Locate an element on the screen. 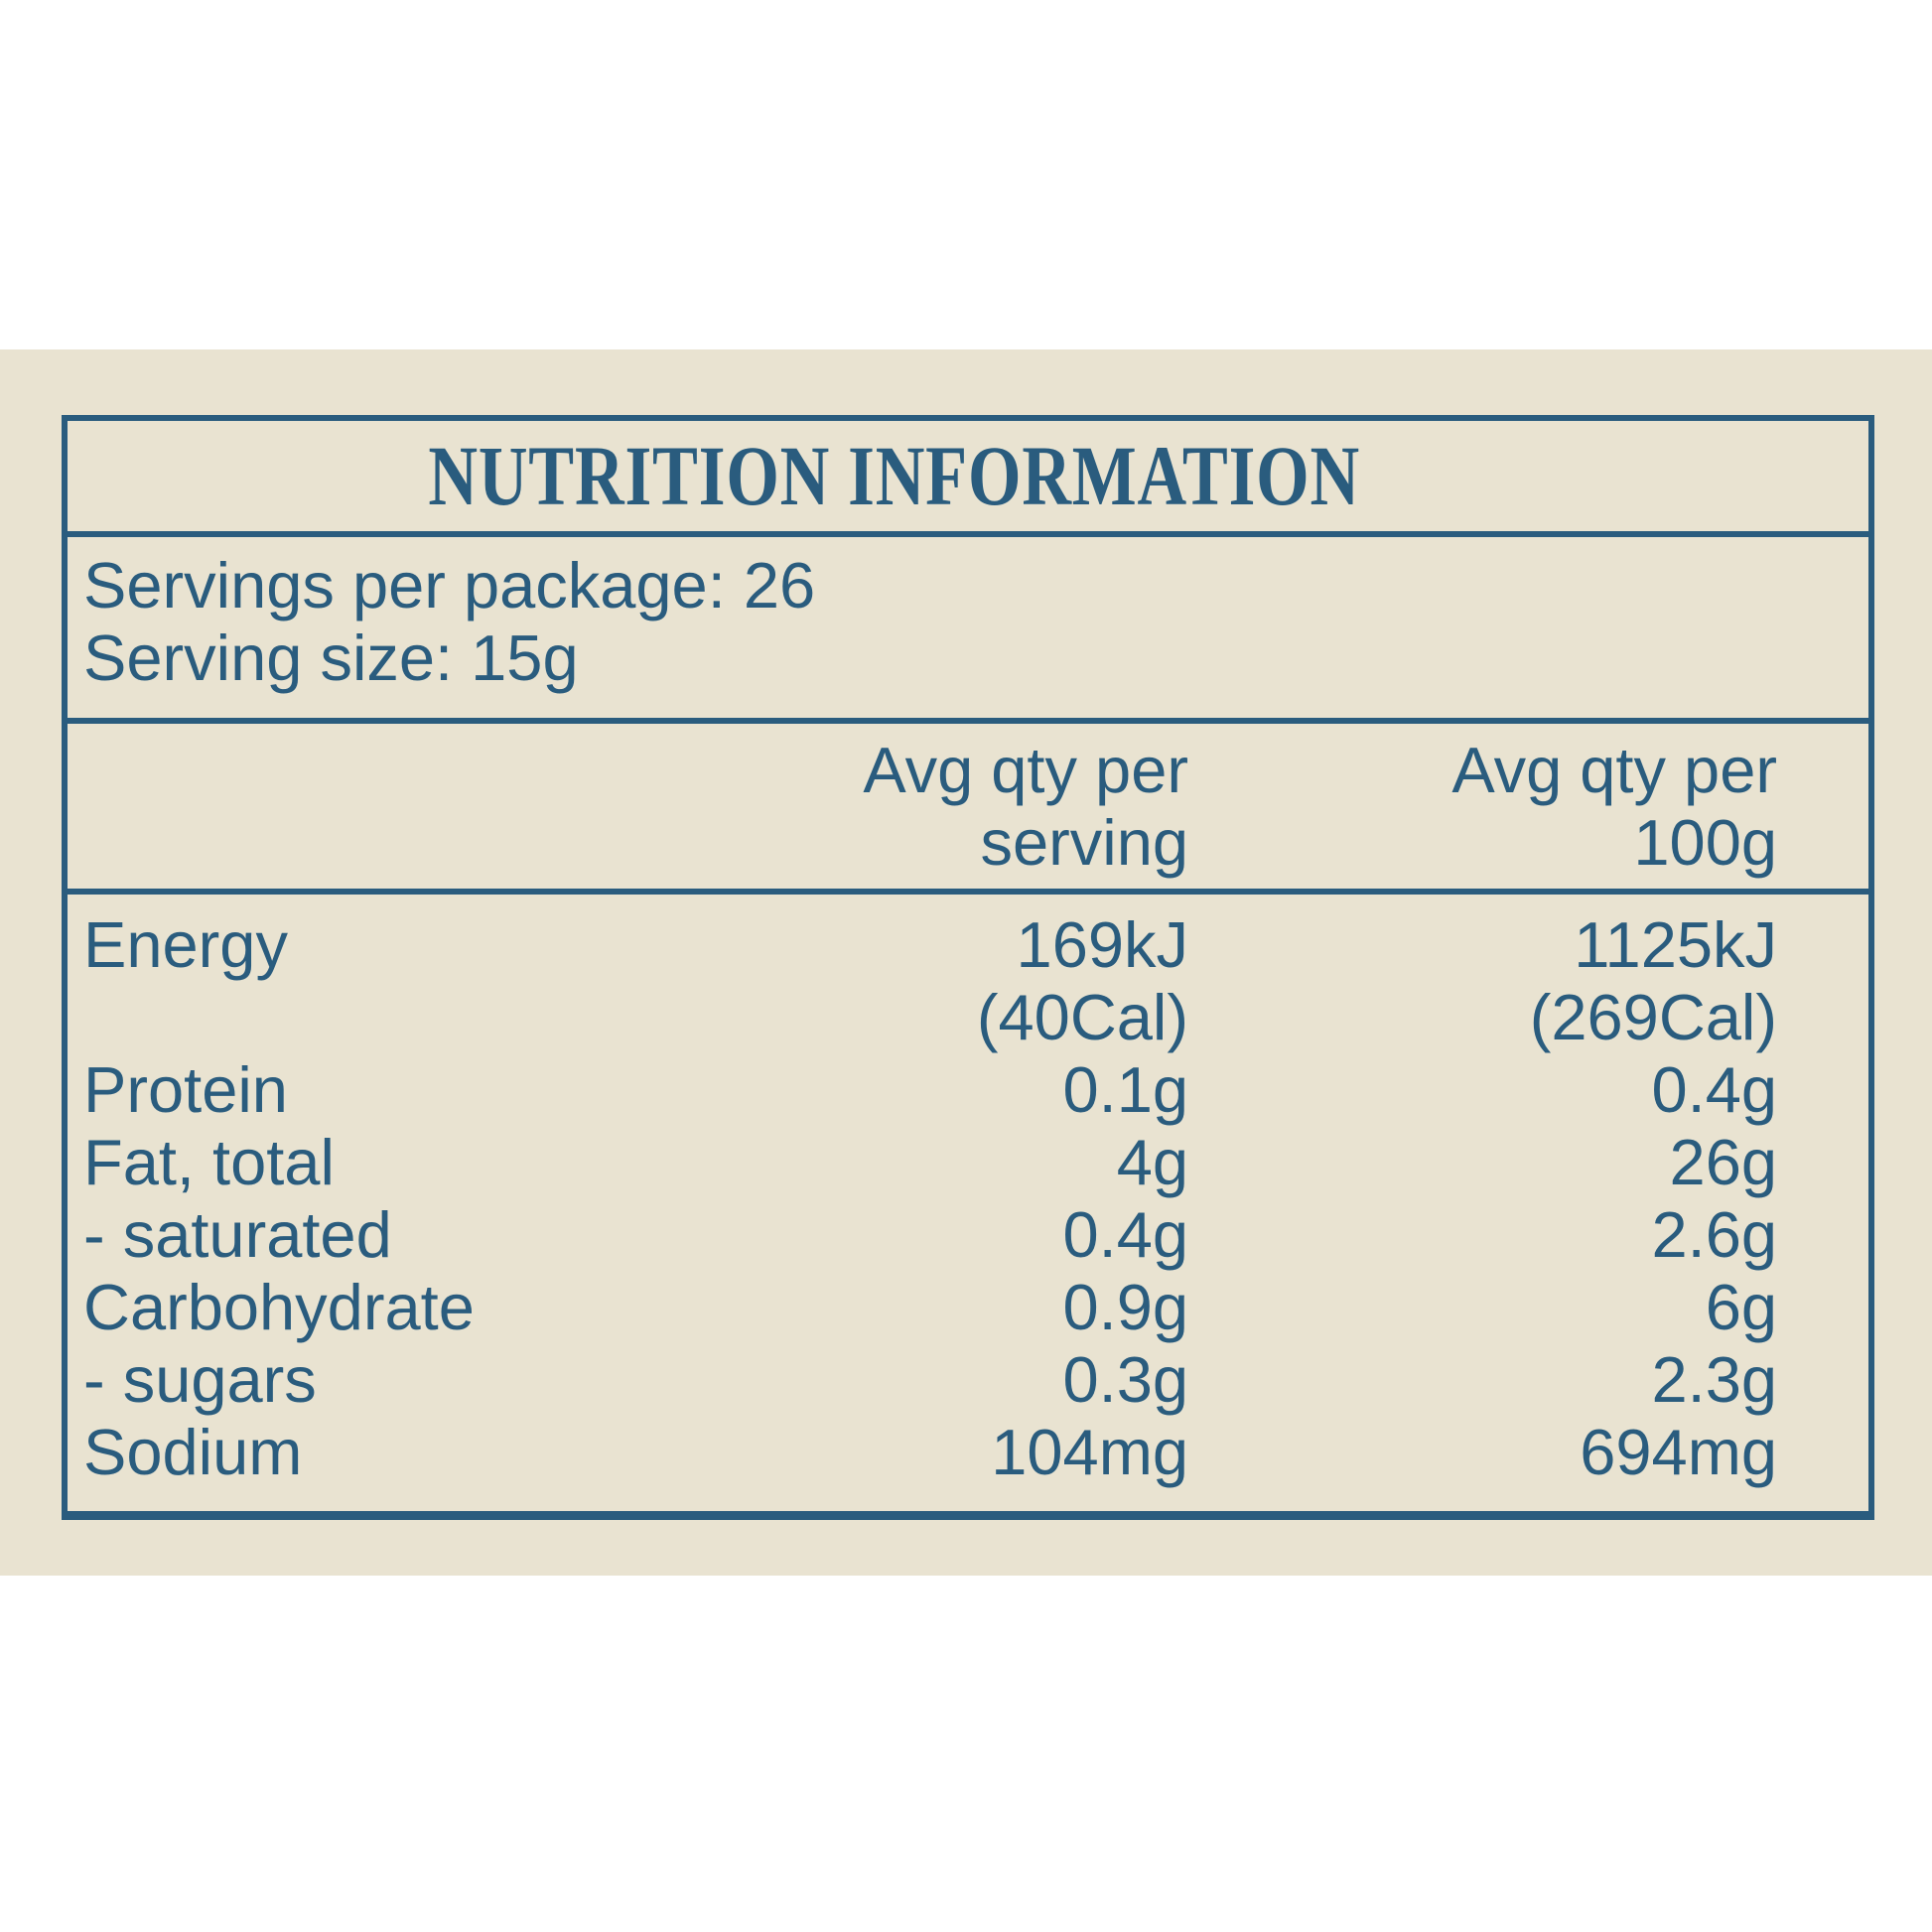 The image size is (1932, 1932). table-row: Energy 169kJ 1125kJ is located at coordinates (968, 945).